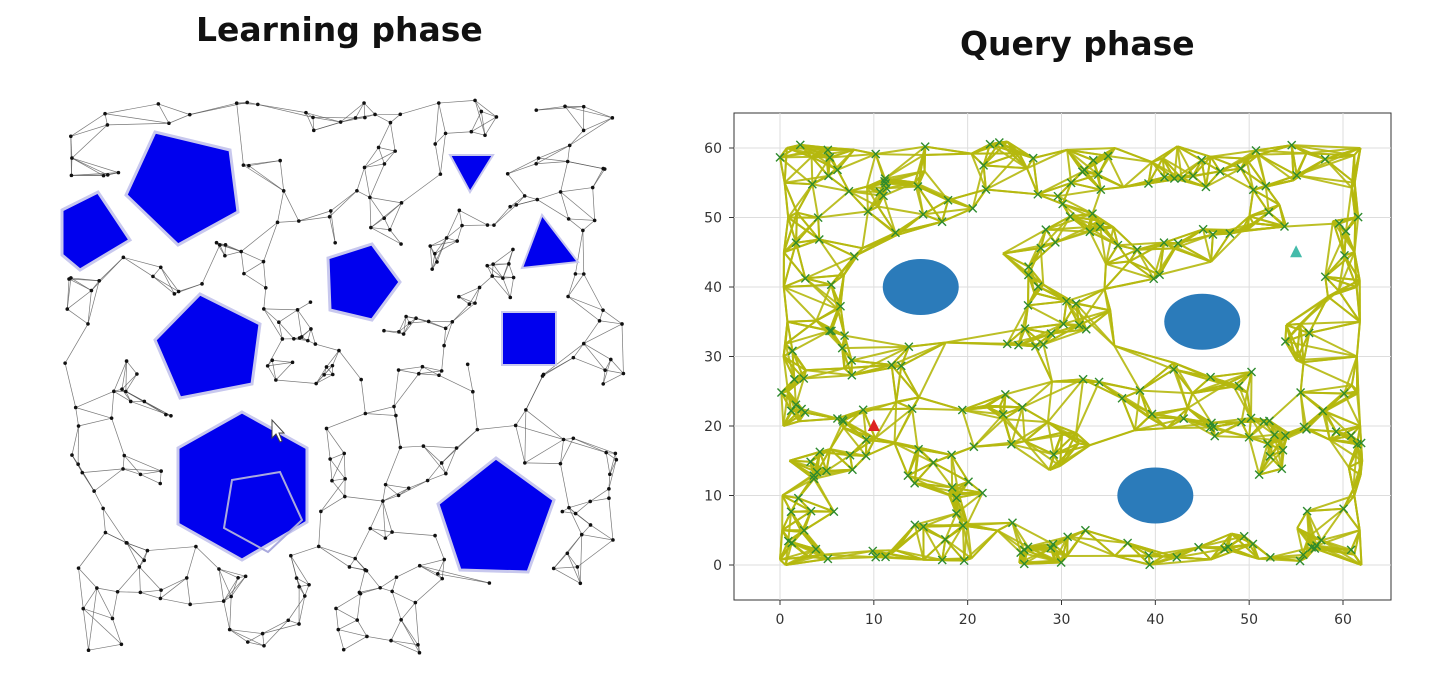  What do you see at coordinates (1202, 321) in the screenshot?
I see `obstacle-ellipse` at bounding box center [1202, 321].